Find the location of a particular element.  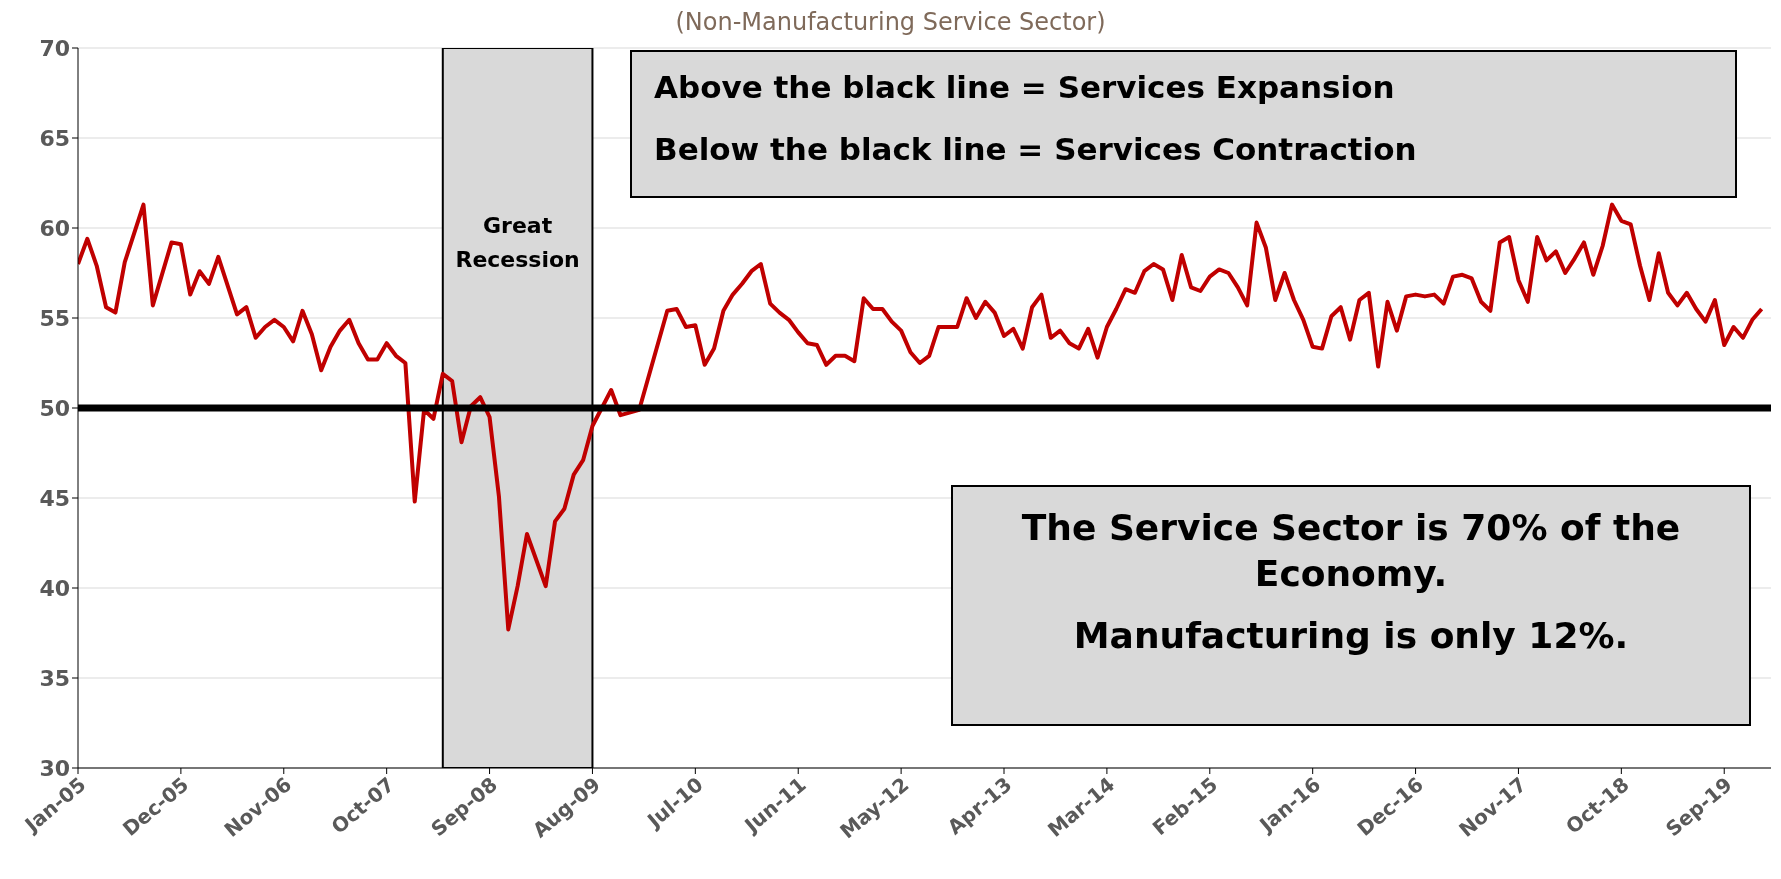

band-label: Great Recession is located at coordinates (517, 242).